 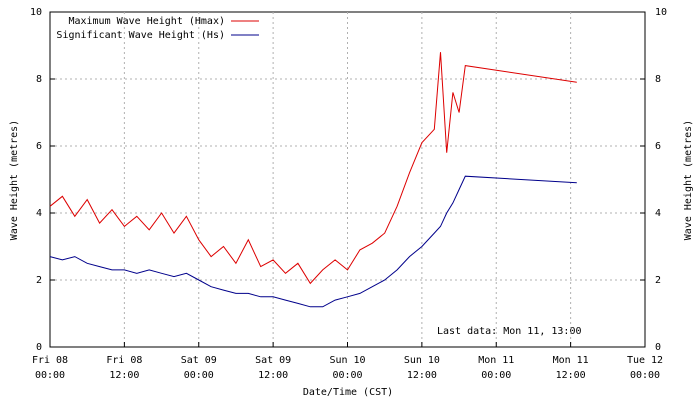 What do you see at coordinates (39, 213) in the screenshot?
I see `y-tick-label: 4` at bounding box center [39, 213].